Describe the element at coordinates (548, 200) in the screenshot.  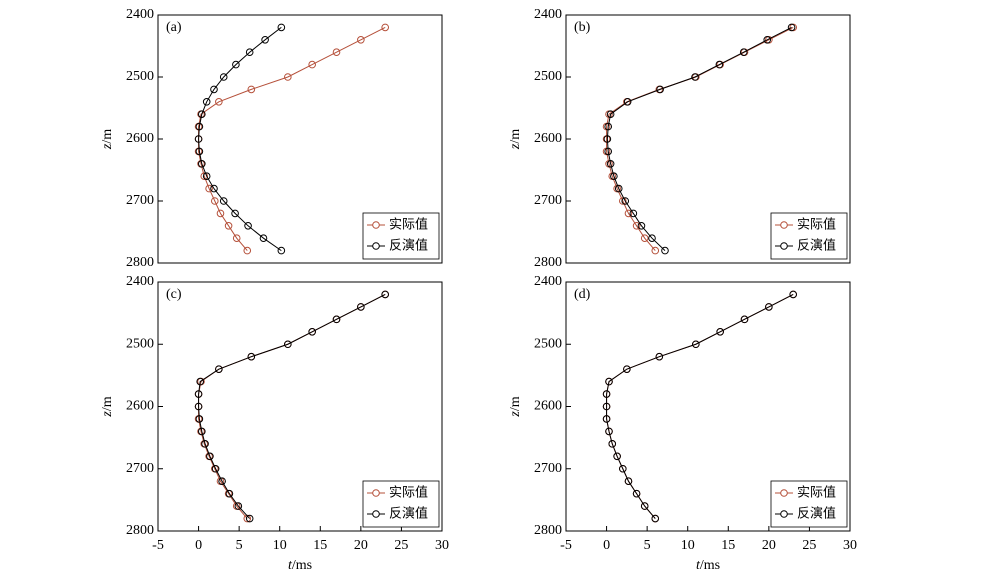
I see `y-tick-label: 2700` at that location.